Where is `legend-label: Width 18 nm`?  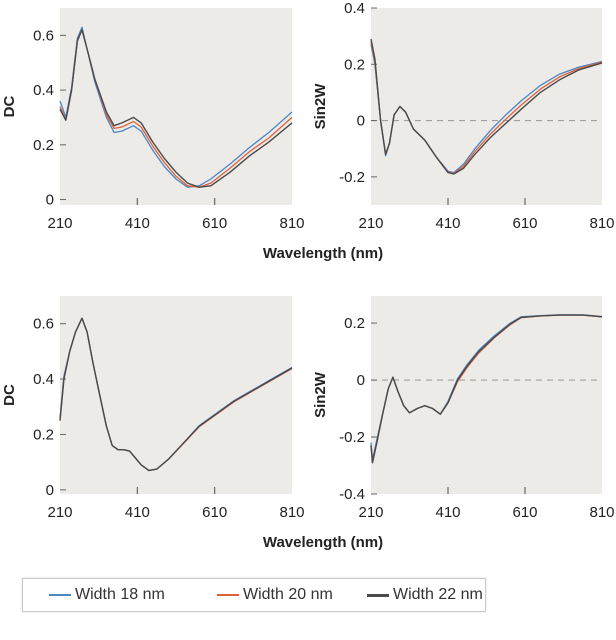
legend-label: Width 18 nm is located at coordinates (120, 594).